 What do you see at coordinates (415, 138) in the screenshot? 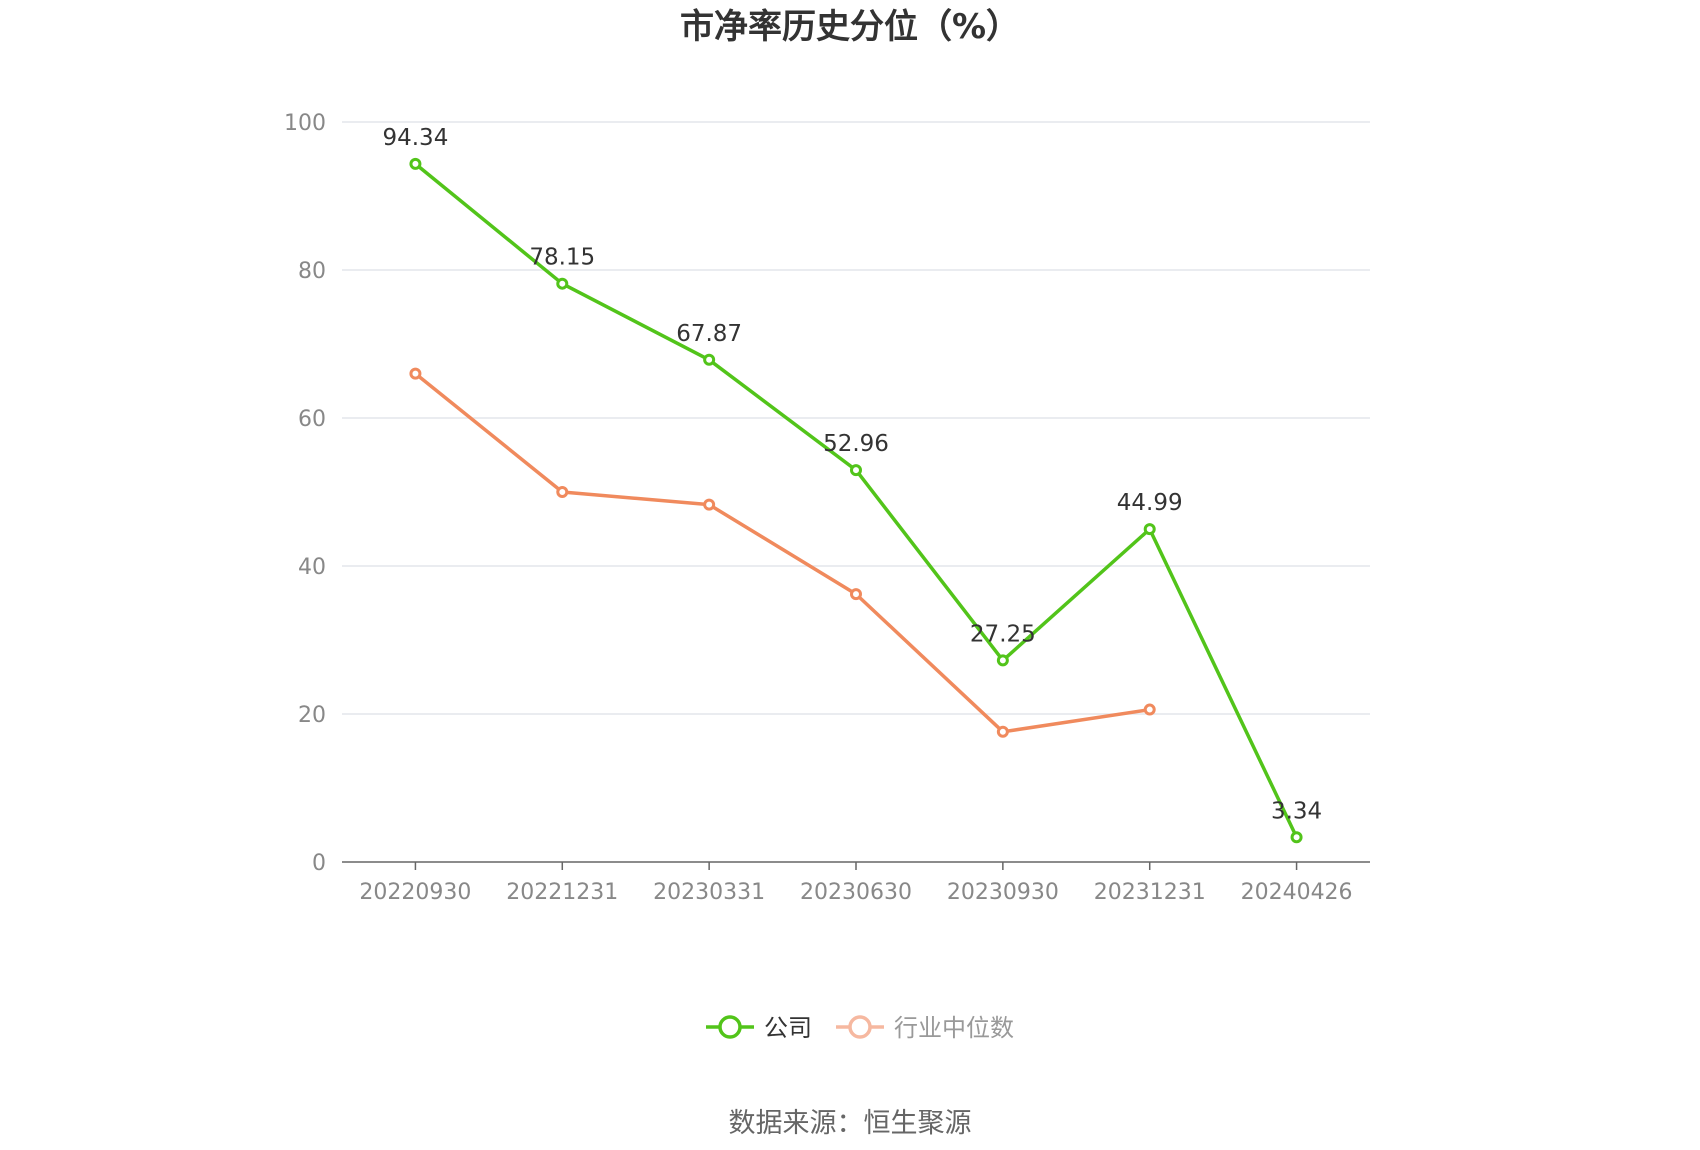
I see `data-label: 94.34` at bounding box center [415, 138].